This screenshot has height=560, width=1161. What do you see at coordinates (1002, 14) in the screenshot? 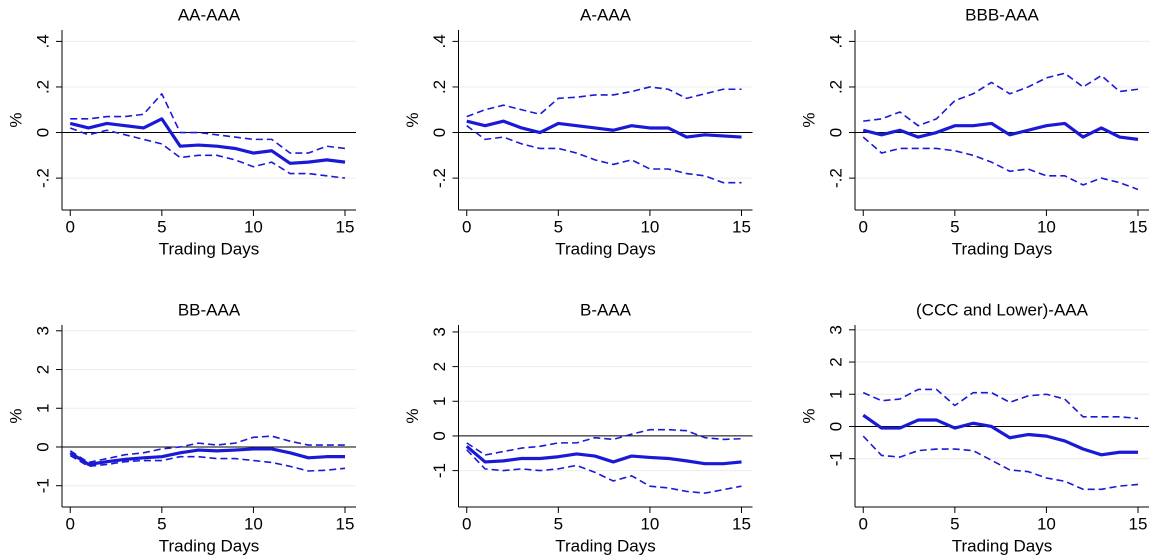
I see `panel-title: BBB-AAA` at bounding box center [1002, 14].